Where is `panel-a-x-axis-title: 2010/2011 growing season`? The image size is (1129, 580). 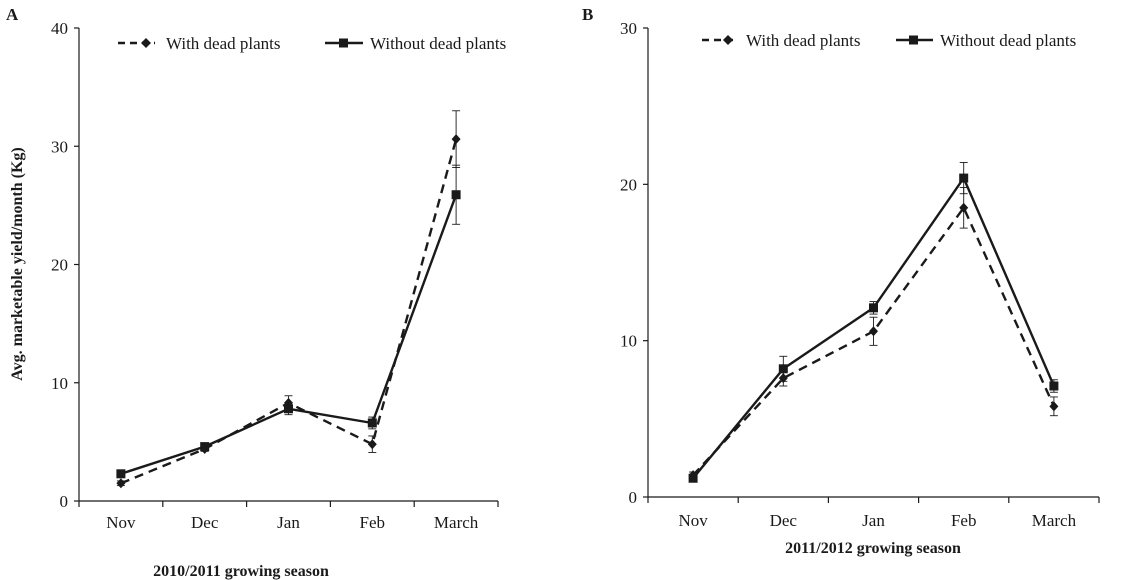 panel-a-x-axis-title: 2010/2011 growing season is located at coordinates (241, 571).